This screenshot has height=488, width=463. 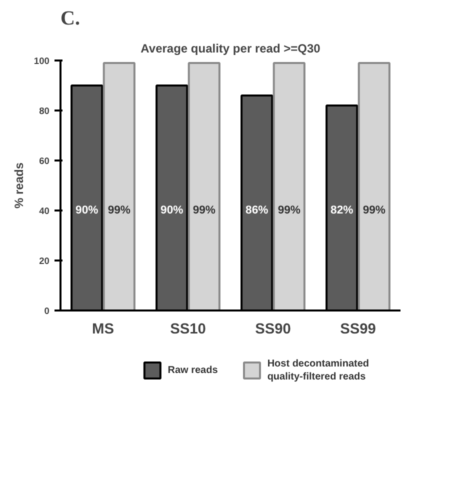 What do you see at coordinates (193, 370) in the screenshot?
I see `legend-label: Raw reads` at bounding box center [193, 370].